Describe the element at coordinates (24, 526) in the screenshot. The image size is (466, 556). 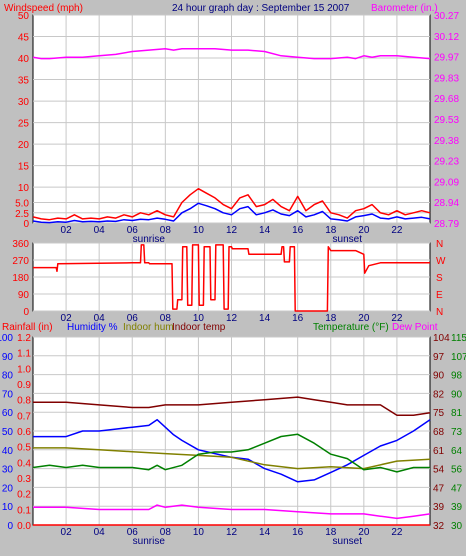
I see `y-tick-label-rainfall: 0.0` at that location.